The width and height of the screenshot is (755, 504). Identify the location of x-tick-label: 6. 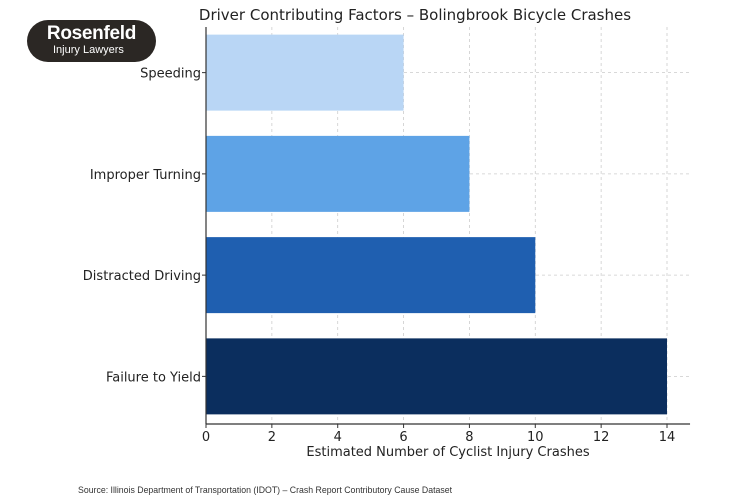
(403, 437).